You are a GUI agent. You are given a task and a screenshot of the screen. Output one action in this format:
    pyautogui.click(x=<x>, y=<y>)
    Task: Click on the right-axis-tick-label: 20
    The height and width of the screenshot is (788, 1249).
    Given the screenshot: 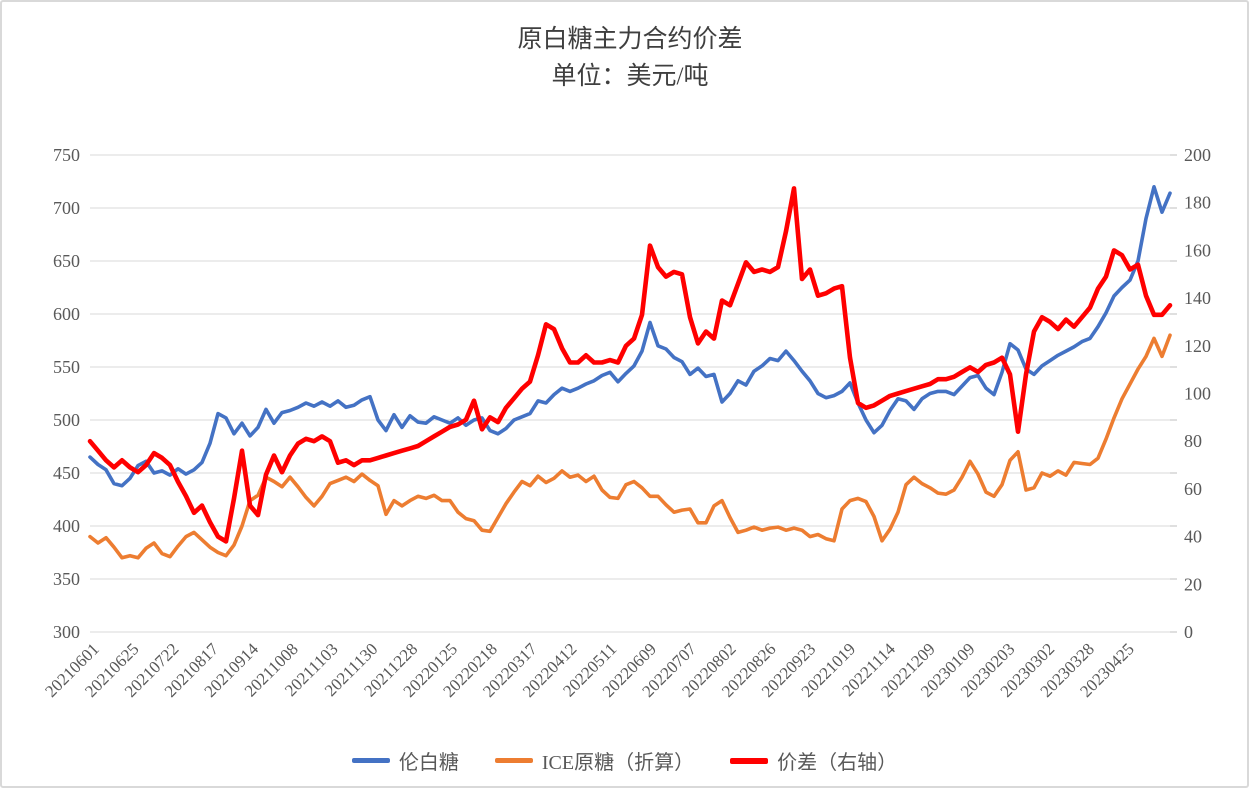 What is the action you would take?
    pyautogui.click(x=1193, y=584)
    